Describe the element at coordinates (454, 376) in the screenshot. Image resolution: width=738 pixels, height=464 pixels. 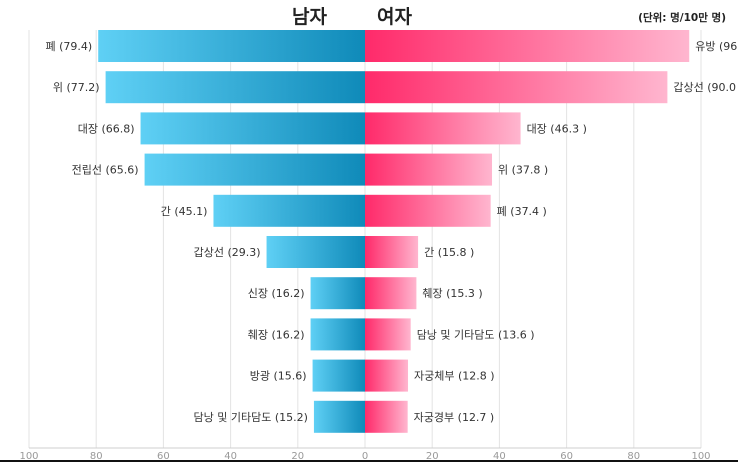
I see `female-bar-label: 자궁체부 (12.8 )` at that location.